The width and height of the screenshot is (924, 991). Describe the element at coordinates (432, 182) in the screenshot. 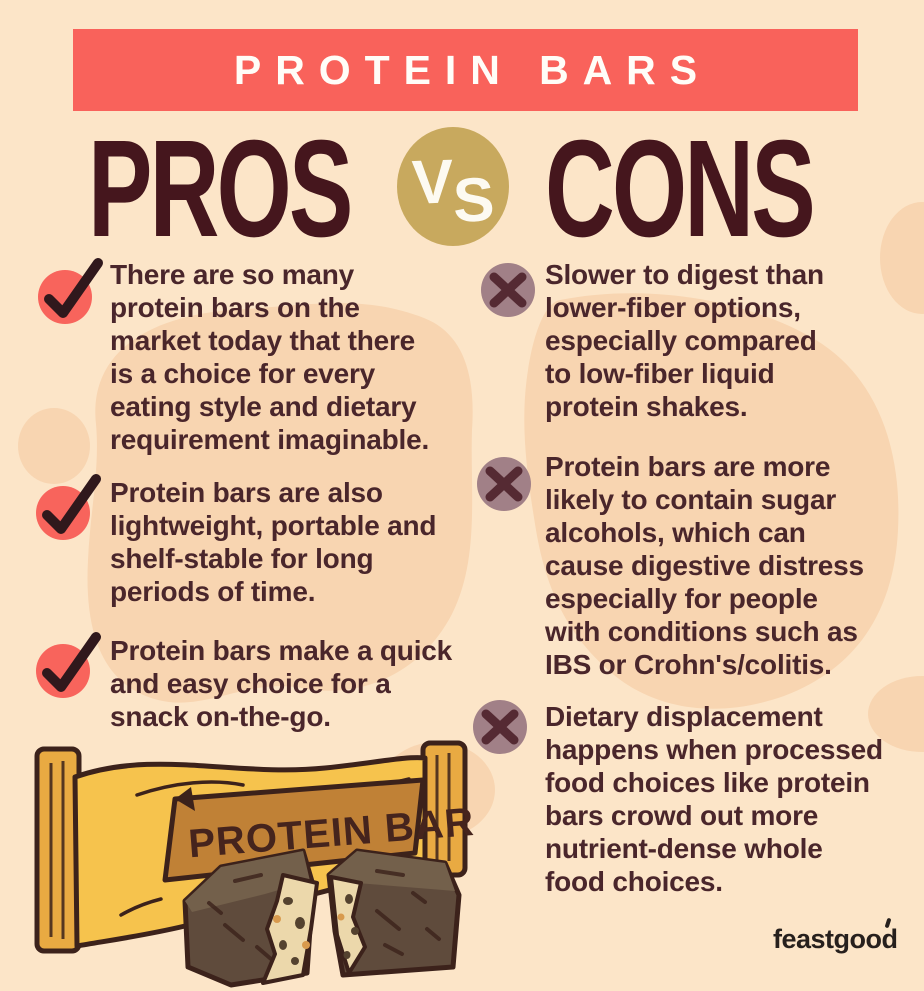

I see `vs-letter-v: V` at that location.